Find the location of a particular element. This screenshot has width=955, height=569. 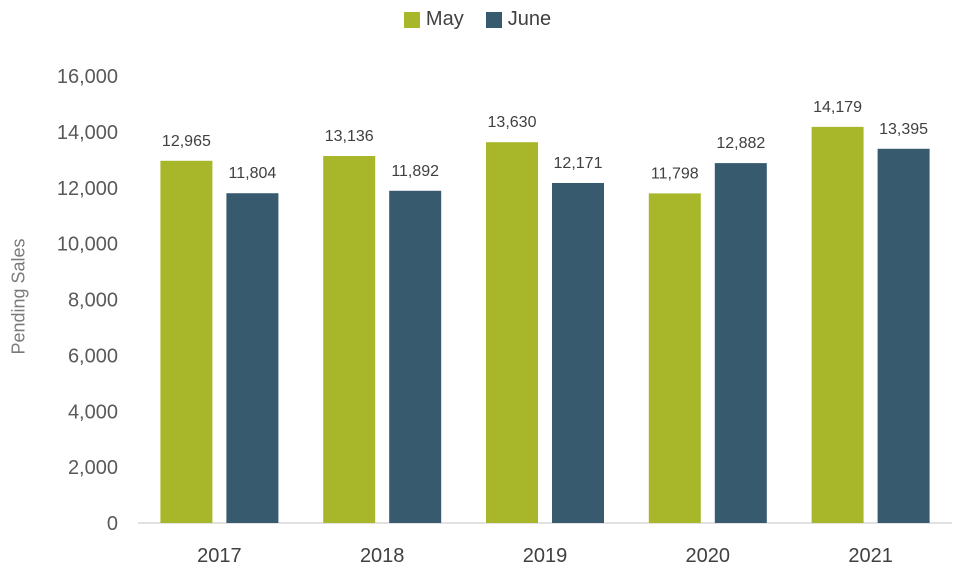

legend-swatch-may is located at coordinates (411, 19).